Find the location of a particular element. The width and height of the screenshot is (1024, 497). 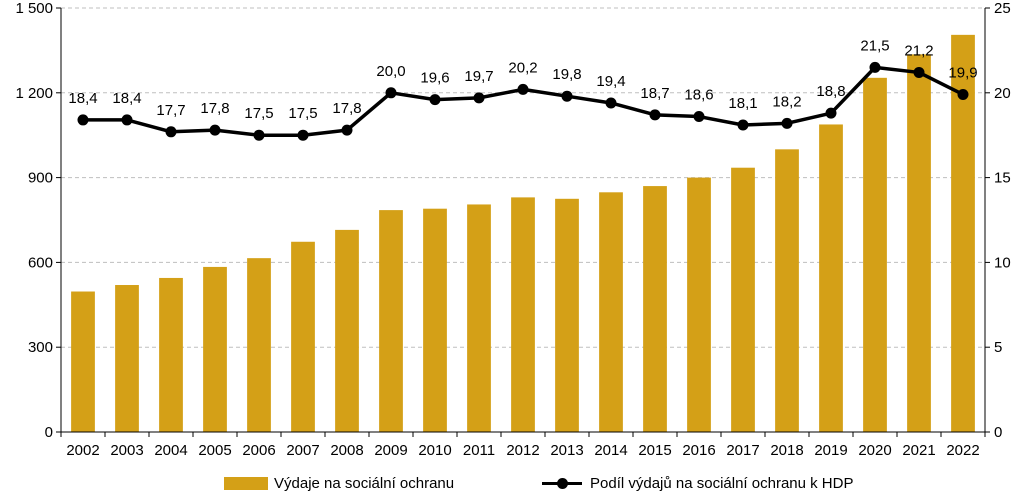

x-tick-label: 2021 is located at coordinates (918, 450).